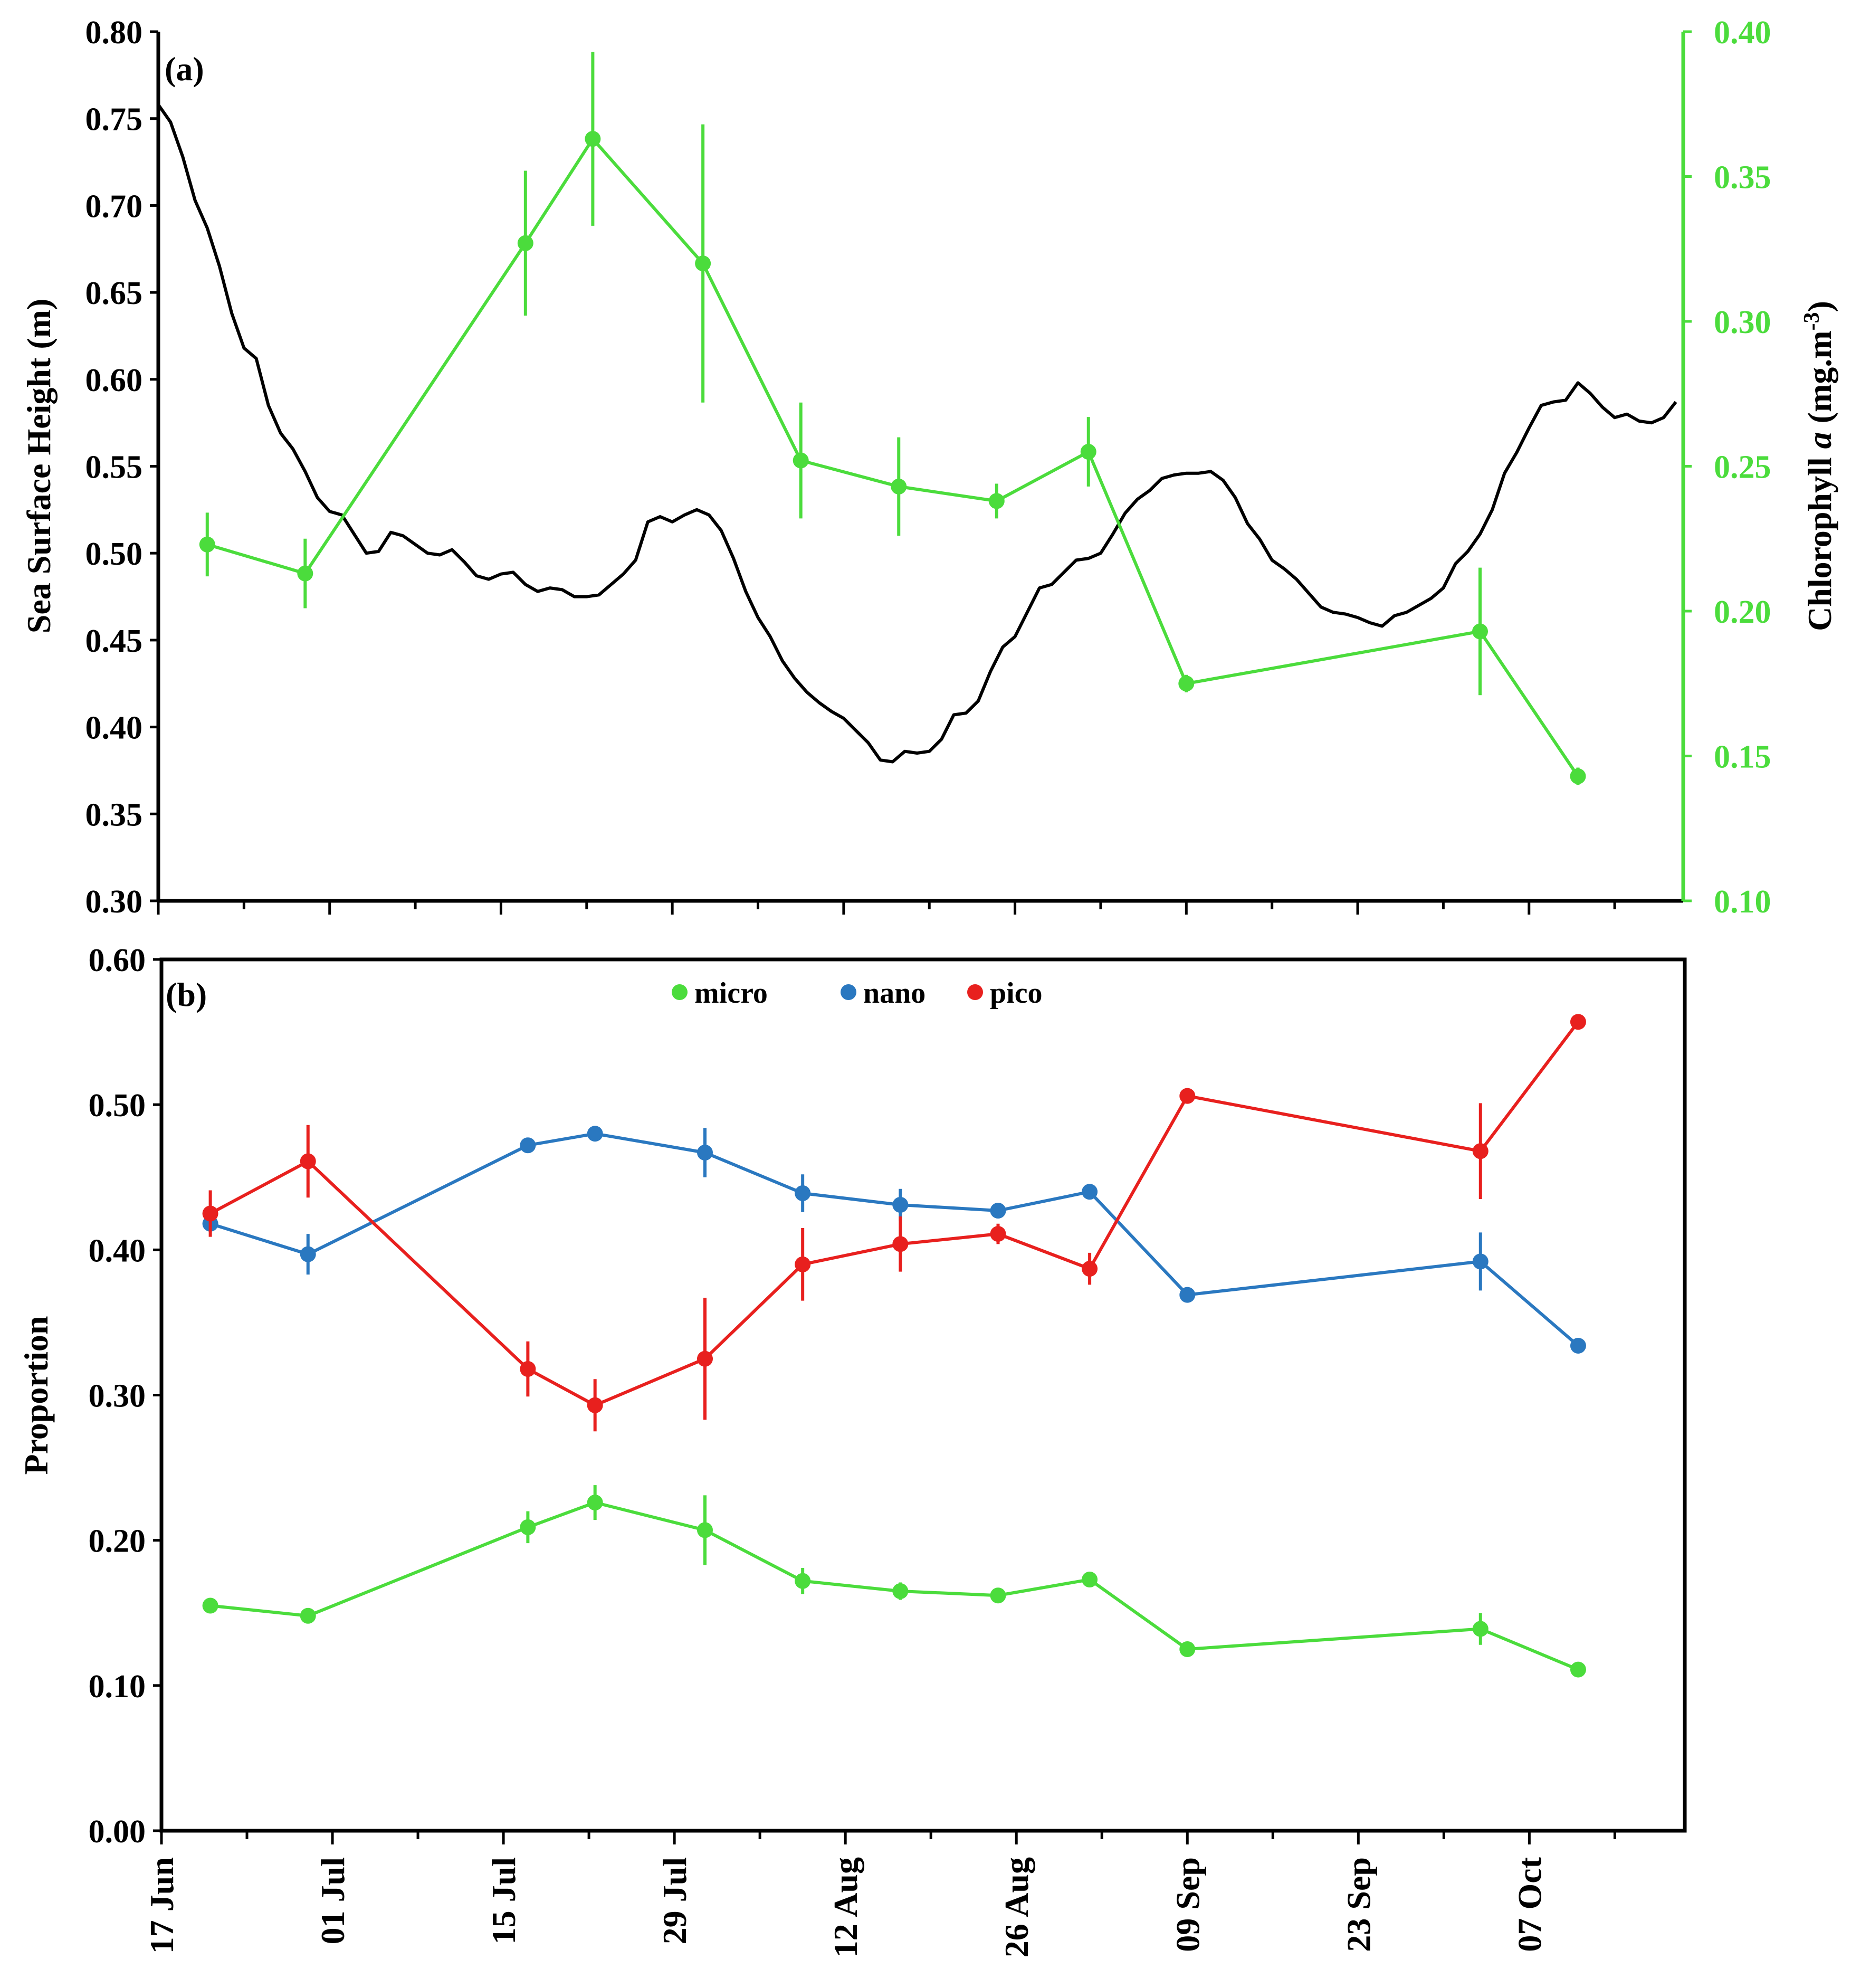  I want to click on panel-a-y-tick-label: 0.35, so click(114, 815).